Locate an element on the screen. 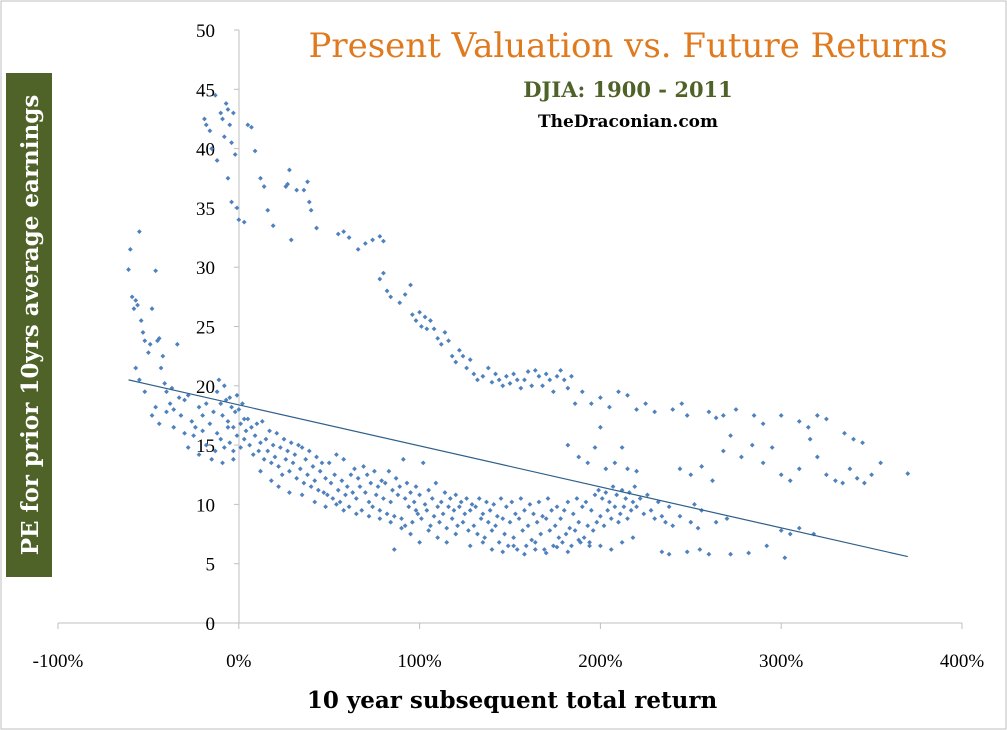  x-axis-label: 10 year subsequent total return is located at coordinates (512, 700).